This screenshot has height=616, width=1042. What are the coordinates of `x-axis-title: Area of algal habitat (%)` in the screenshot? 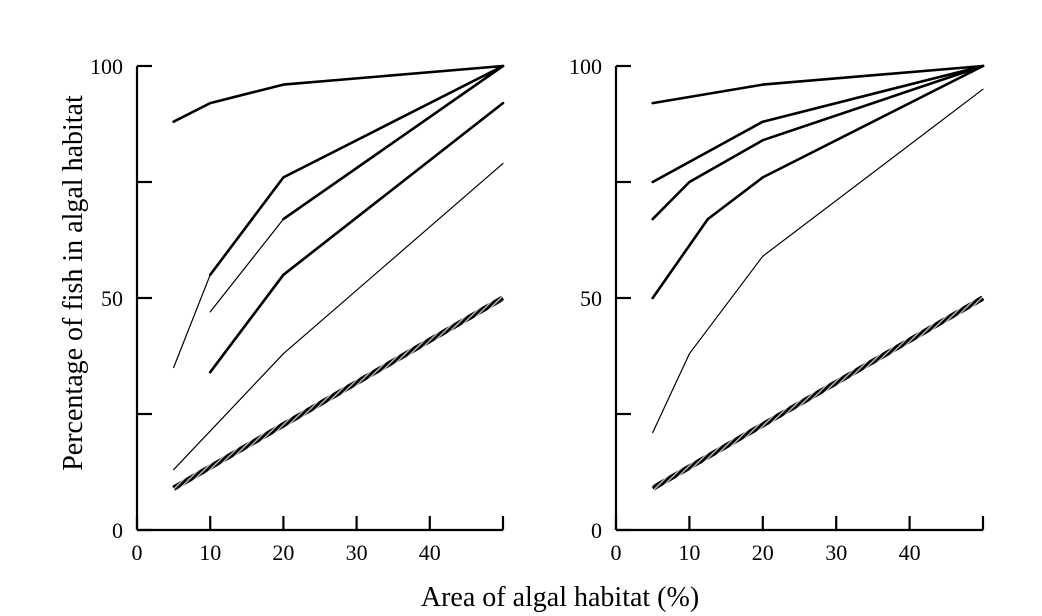 It's located at (560, 597).